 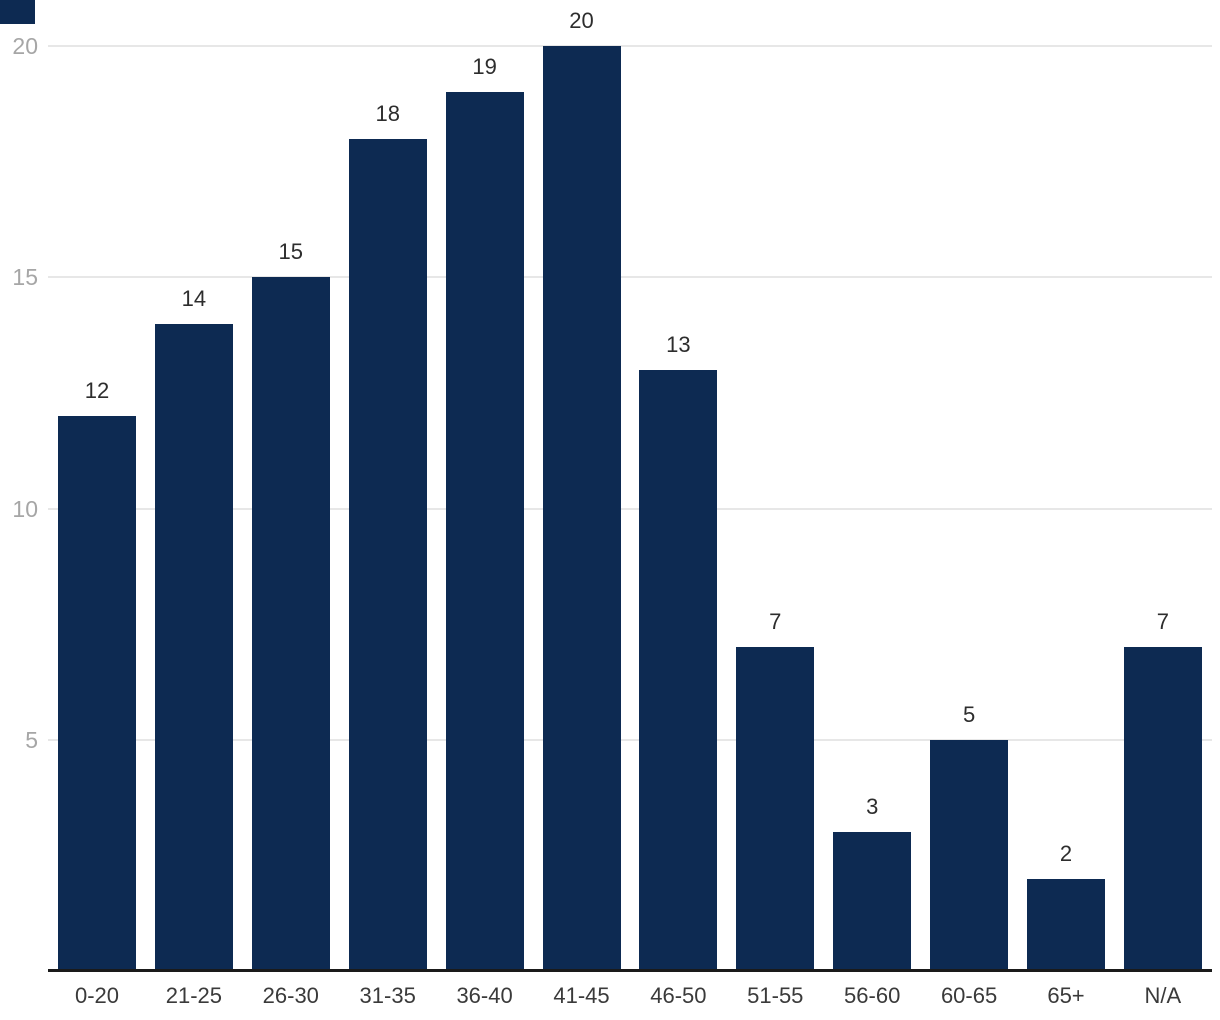 I want to click on bar-value-label: 19, so click(x=484, y=67).